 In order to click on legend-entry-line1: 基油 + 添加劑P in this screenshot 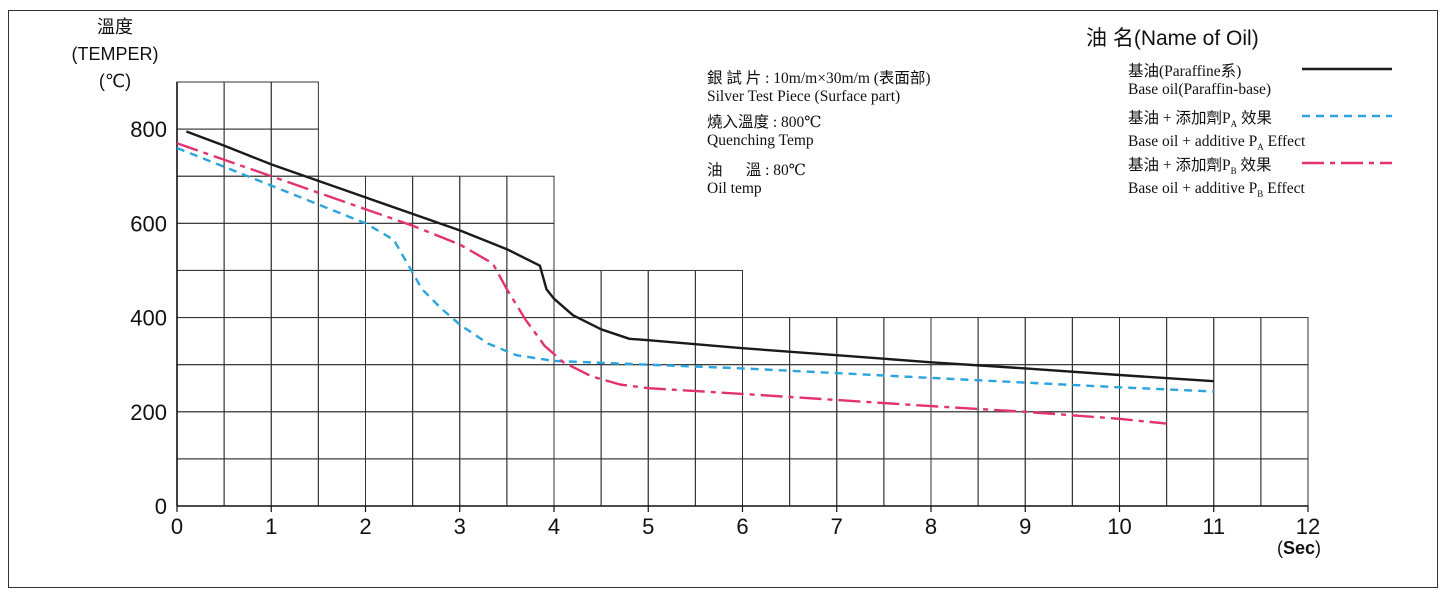, I will do `click(1179, 118)`.